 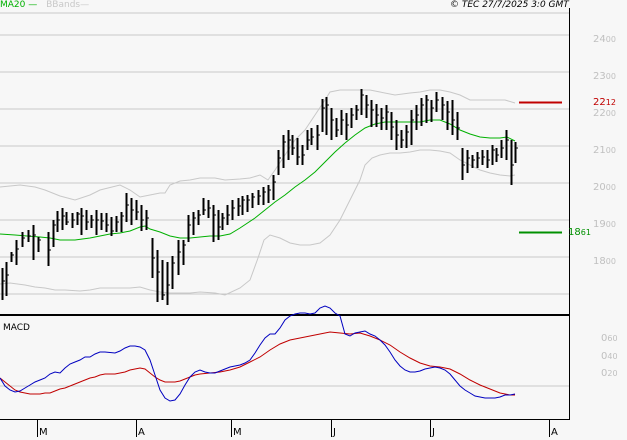 I want to click on legend-bbands-swatch: —, so click(x=85, y=5).